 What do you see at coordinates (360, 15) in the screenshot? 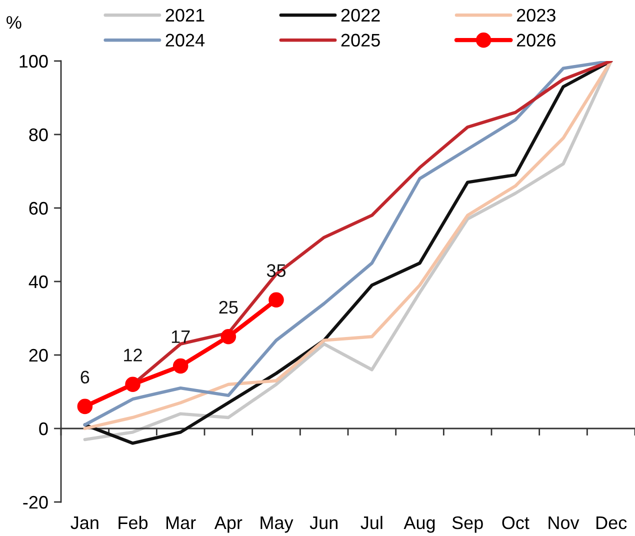
I see `legend-label: 2022` at bounding box center [360, 15].